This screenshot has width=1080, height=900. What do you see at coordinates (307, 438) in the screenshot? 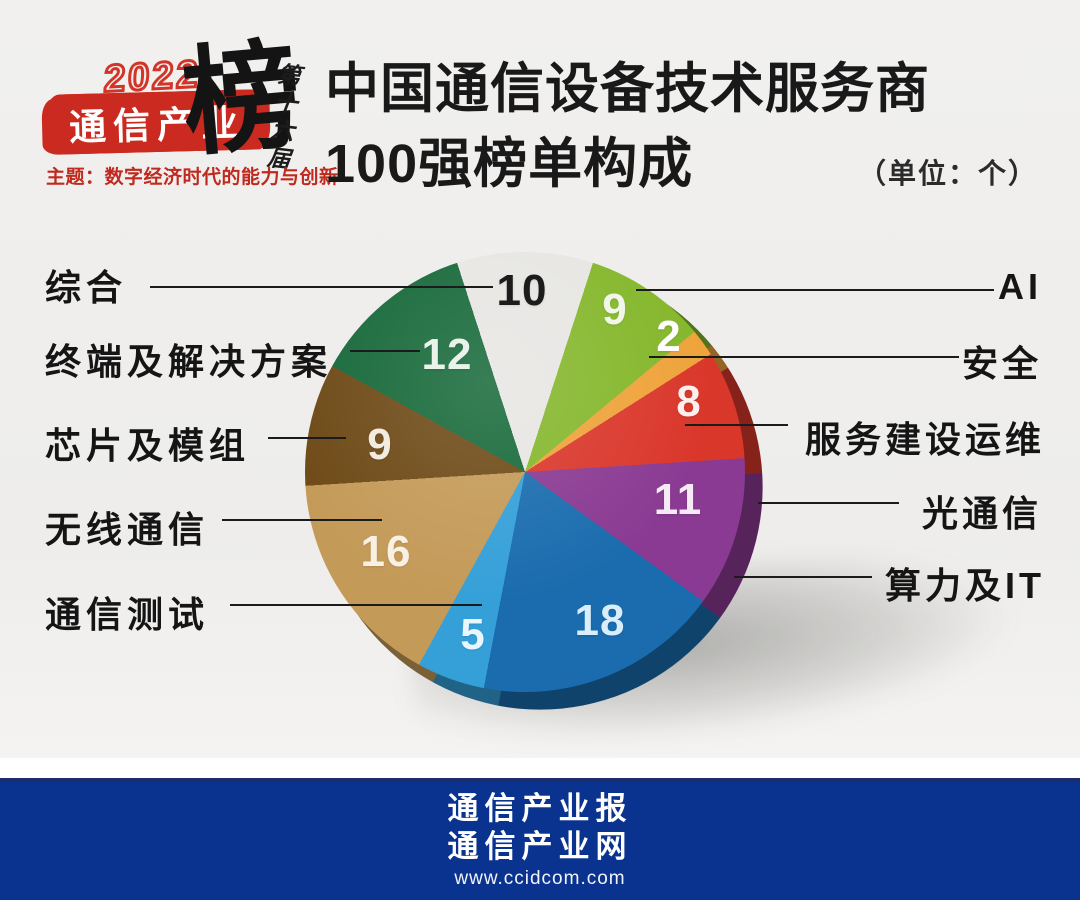
I see `leader-line-xinpian` at bounding box center [307, 438].